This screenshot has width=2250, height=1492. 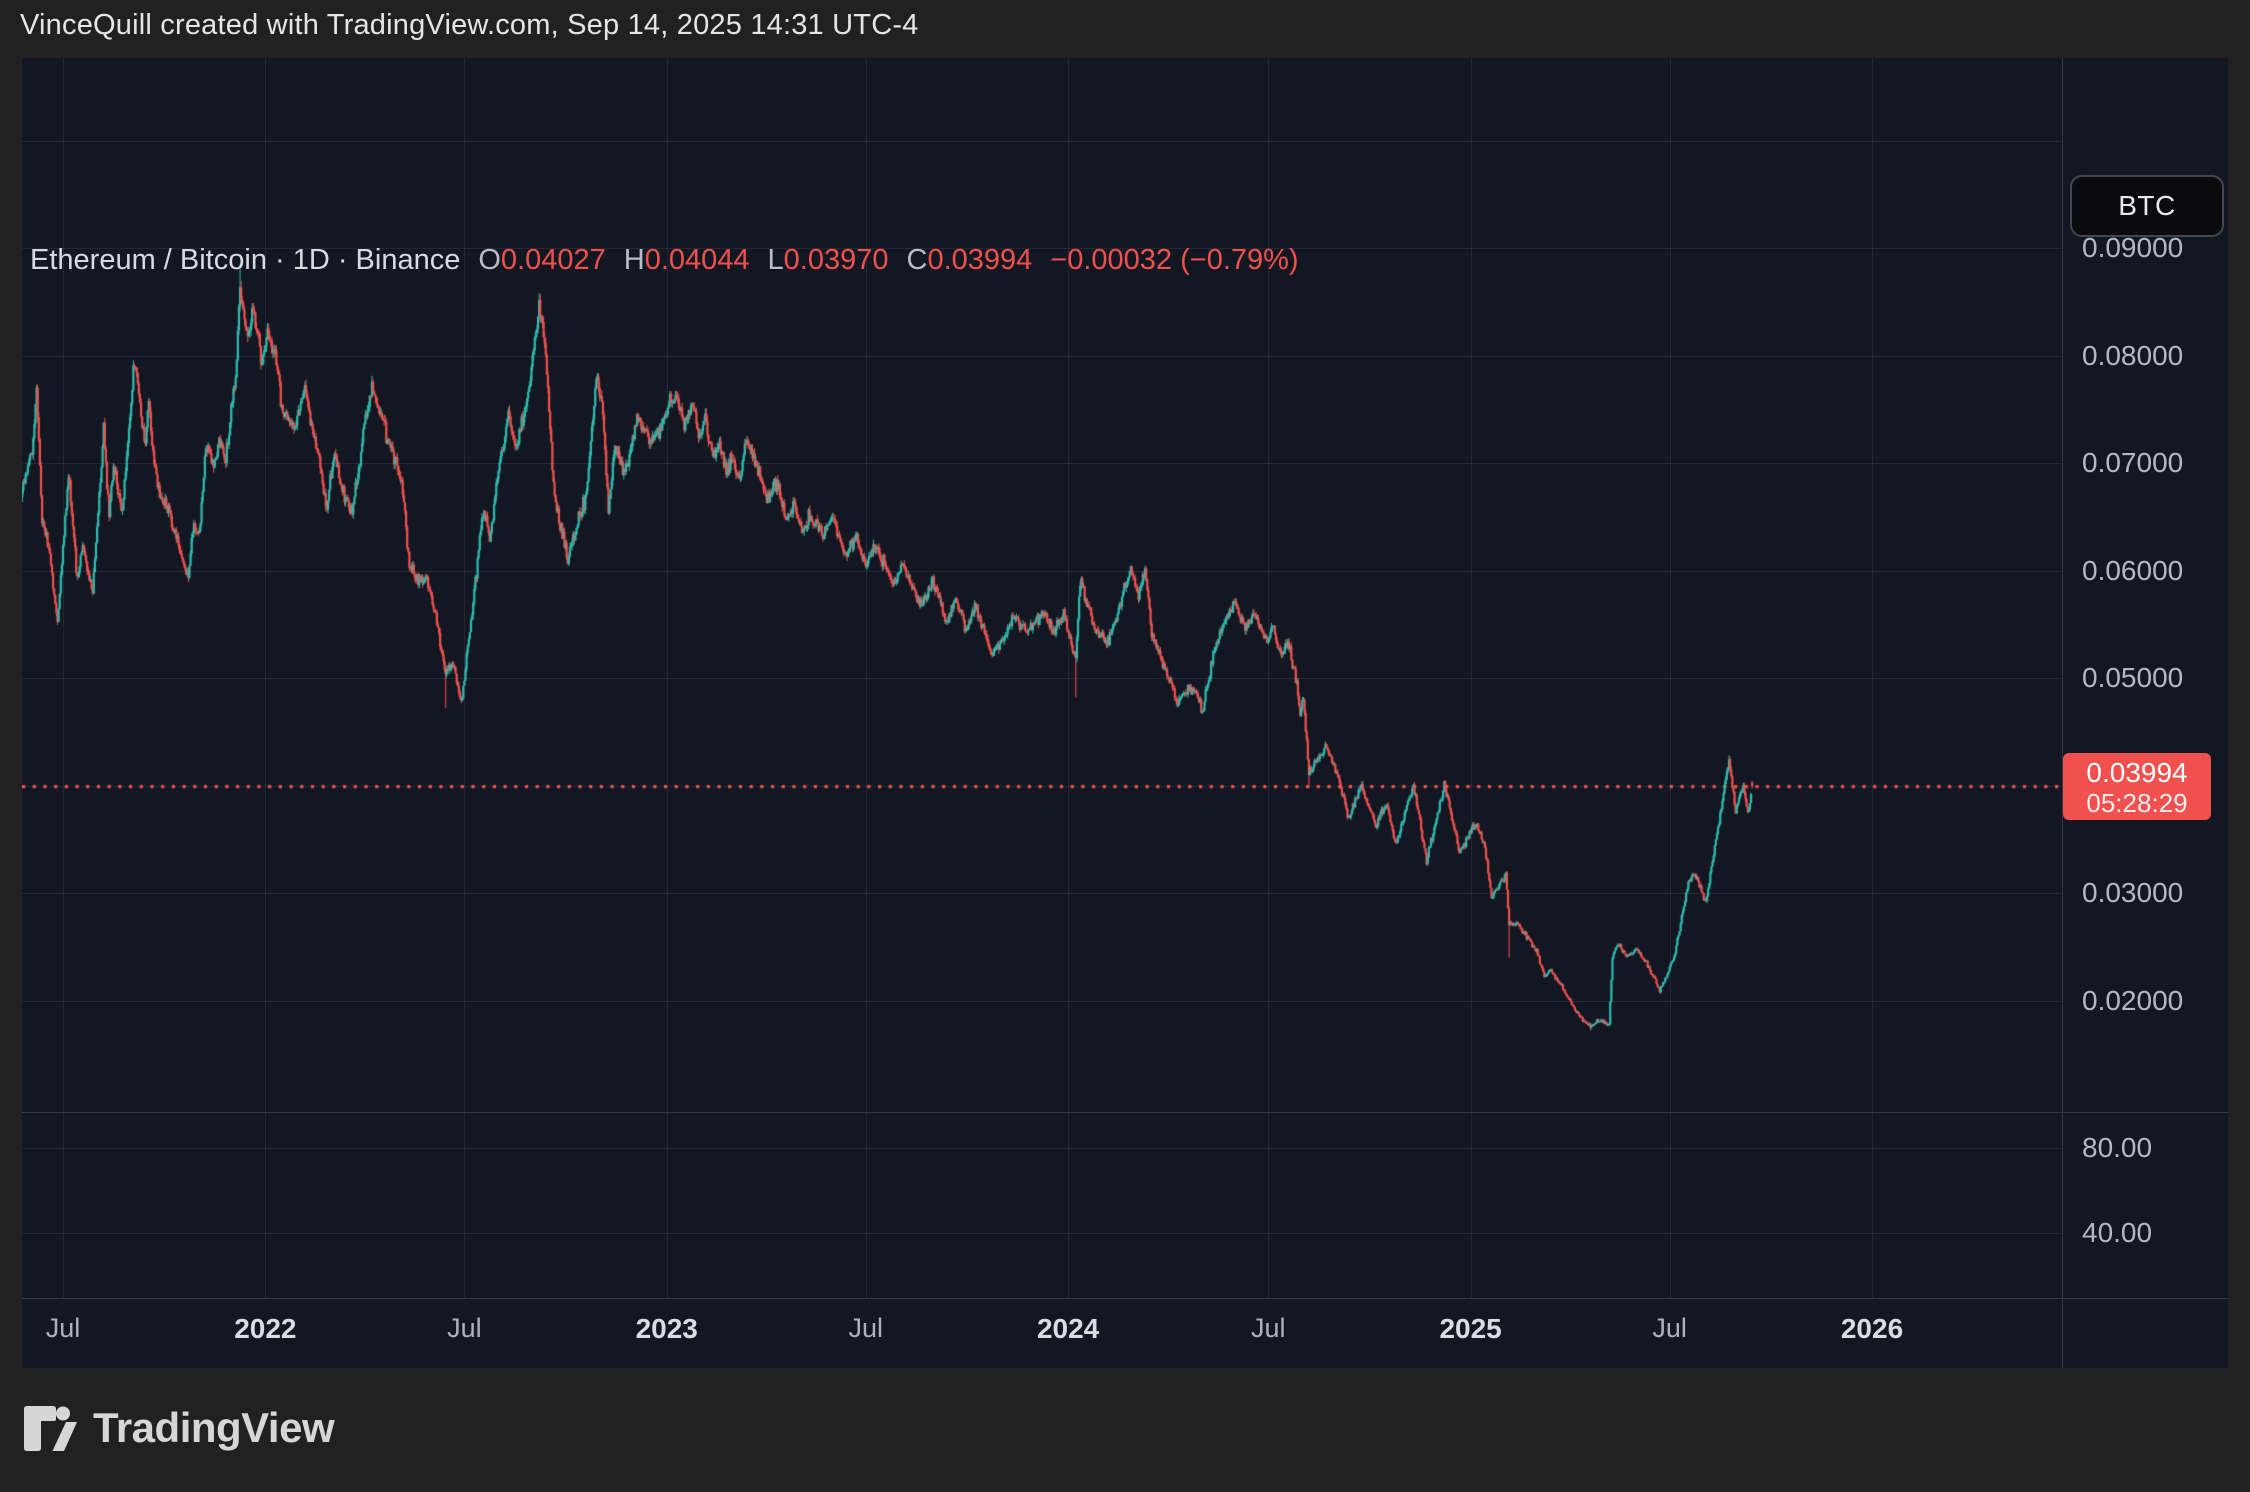 I want to click on price-axis-border, so click(x=2062, y=713).